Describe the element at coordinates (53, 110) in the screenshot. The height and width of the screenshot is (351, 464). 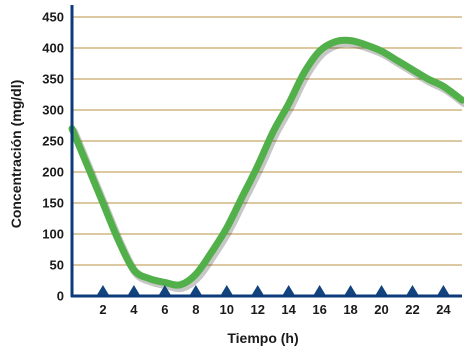
I see `y-tick-label: 300` at that location.